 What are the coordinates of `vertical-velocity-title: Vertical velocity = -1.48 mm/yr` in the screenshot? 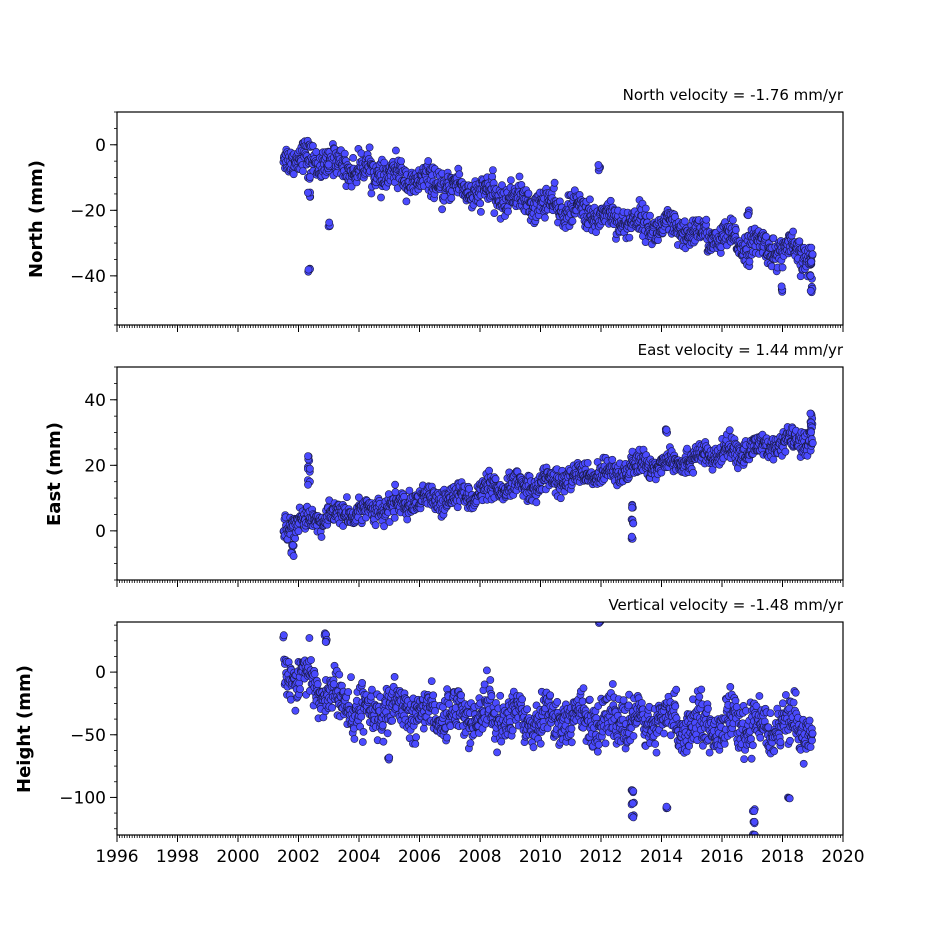 It's located at (725, 605).